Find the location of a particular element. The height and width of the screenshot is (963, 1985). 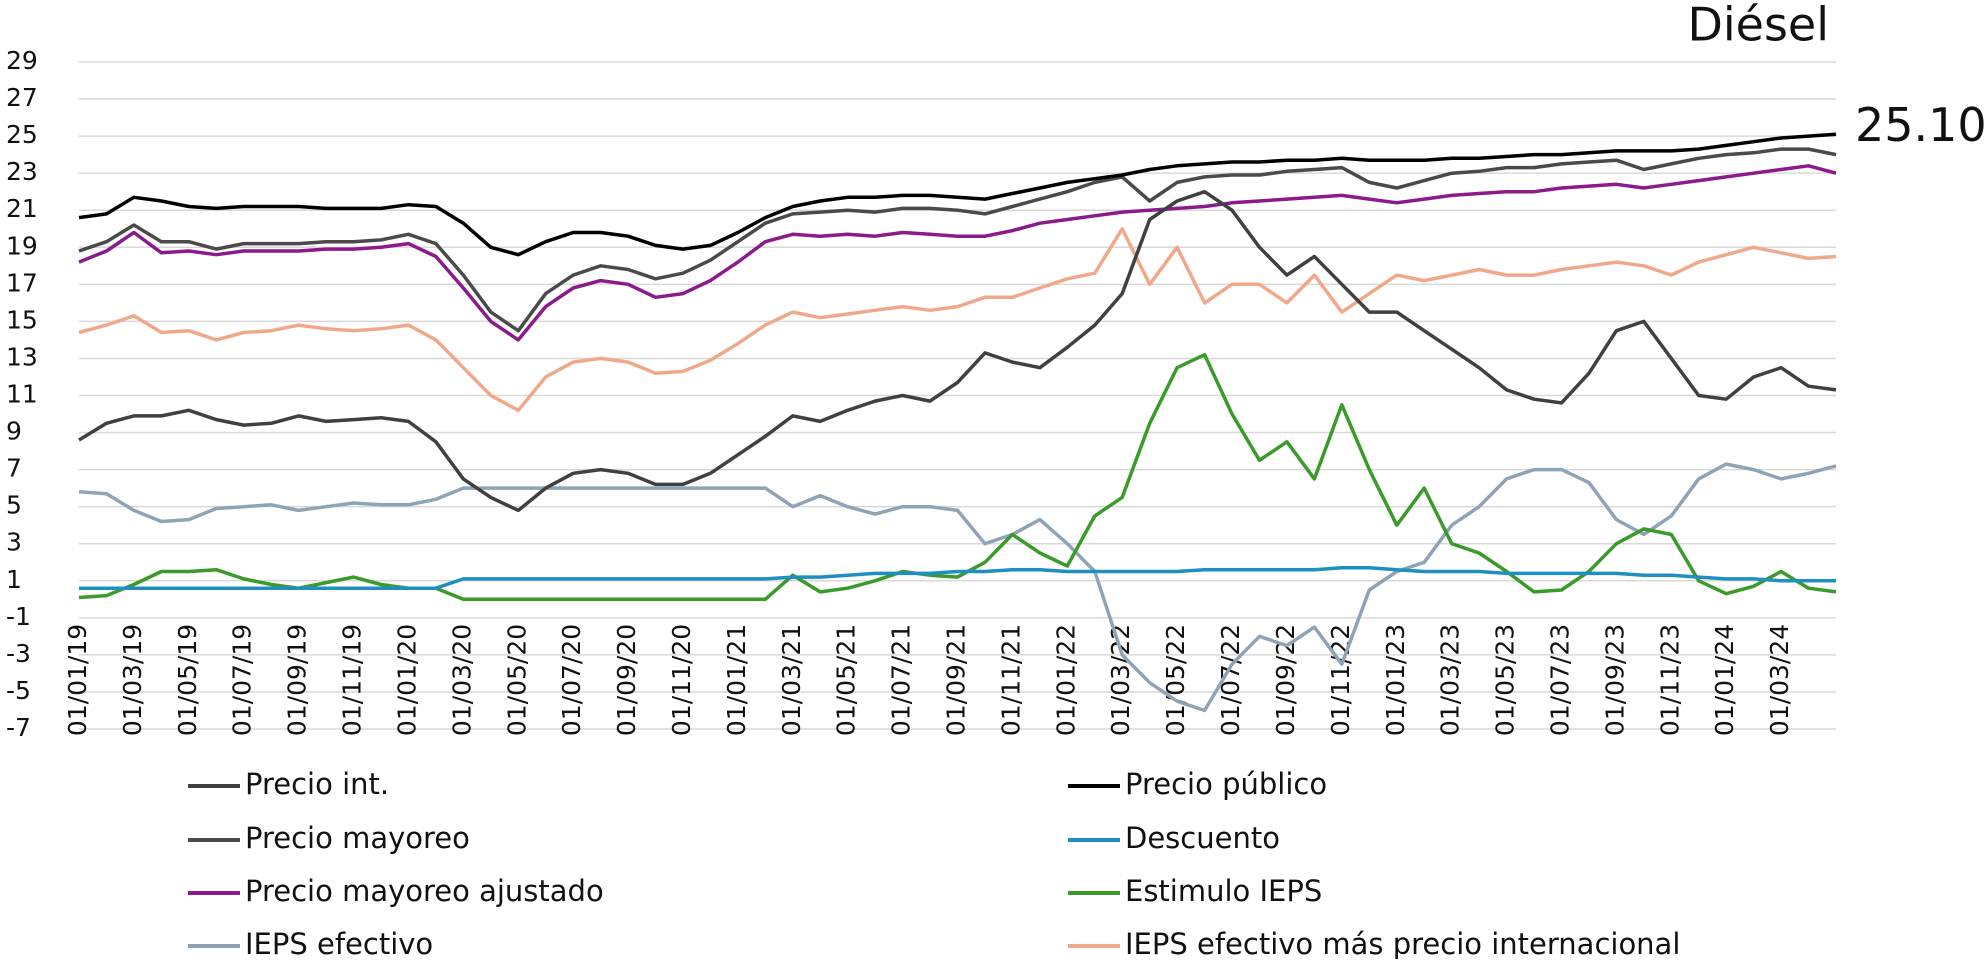

y-tick-label: 7 is located at coordinates (14, 468).